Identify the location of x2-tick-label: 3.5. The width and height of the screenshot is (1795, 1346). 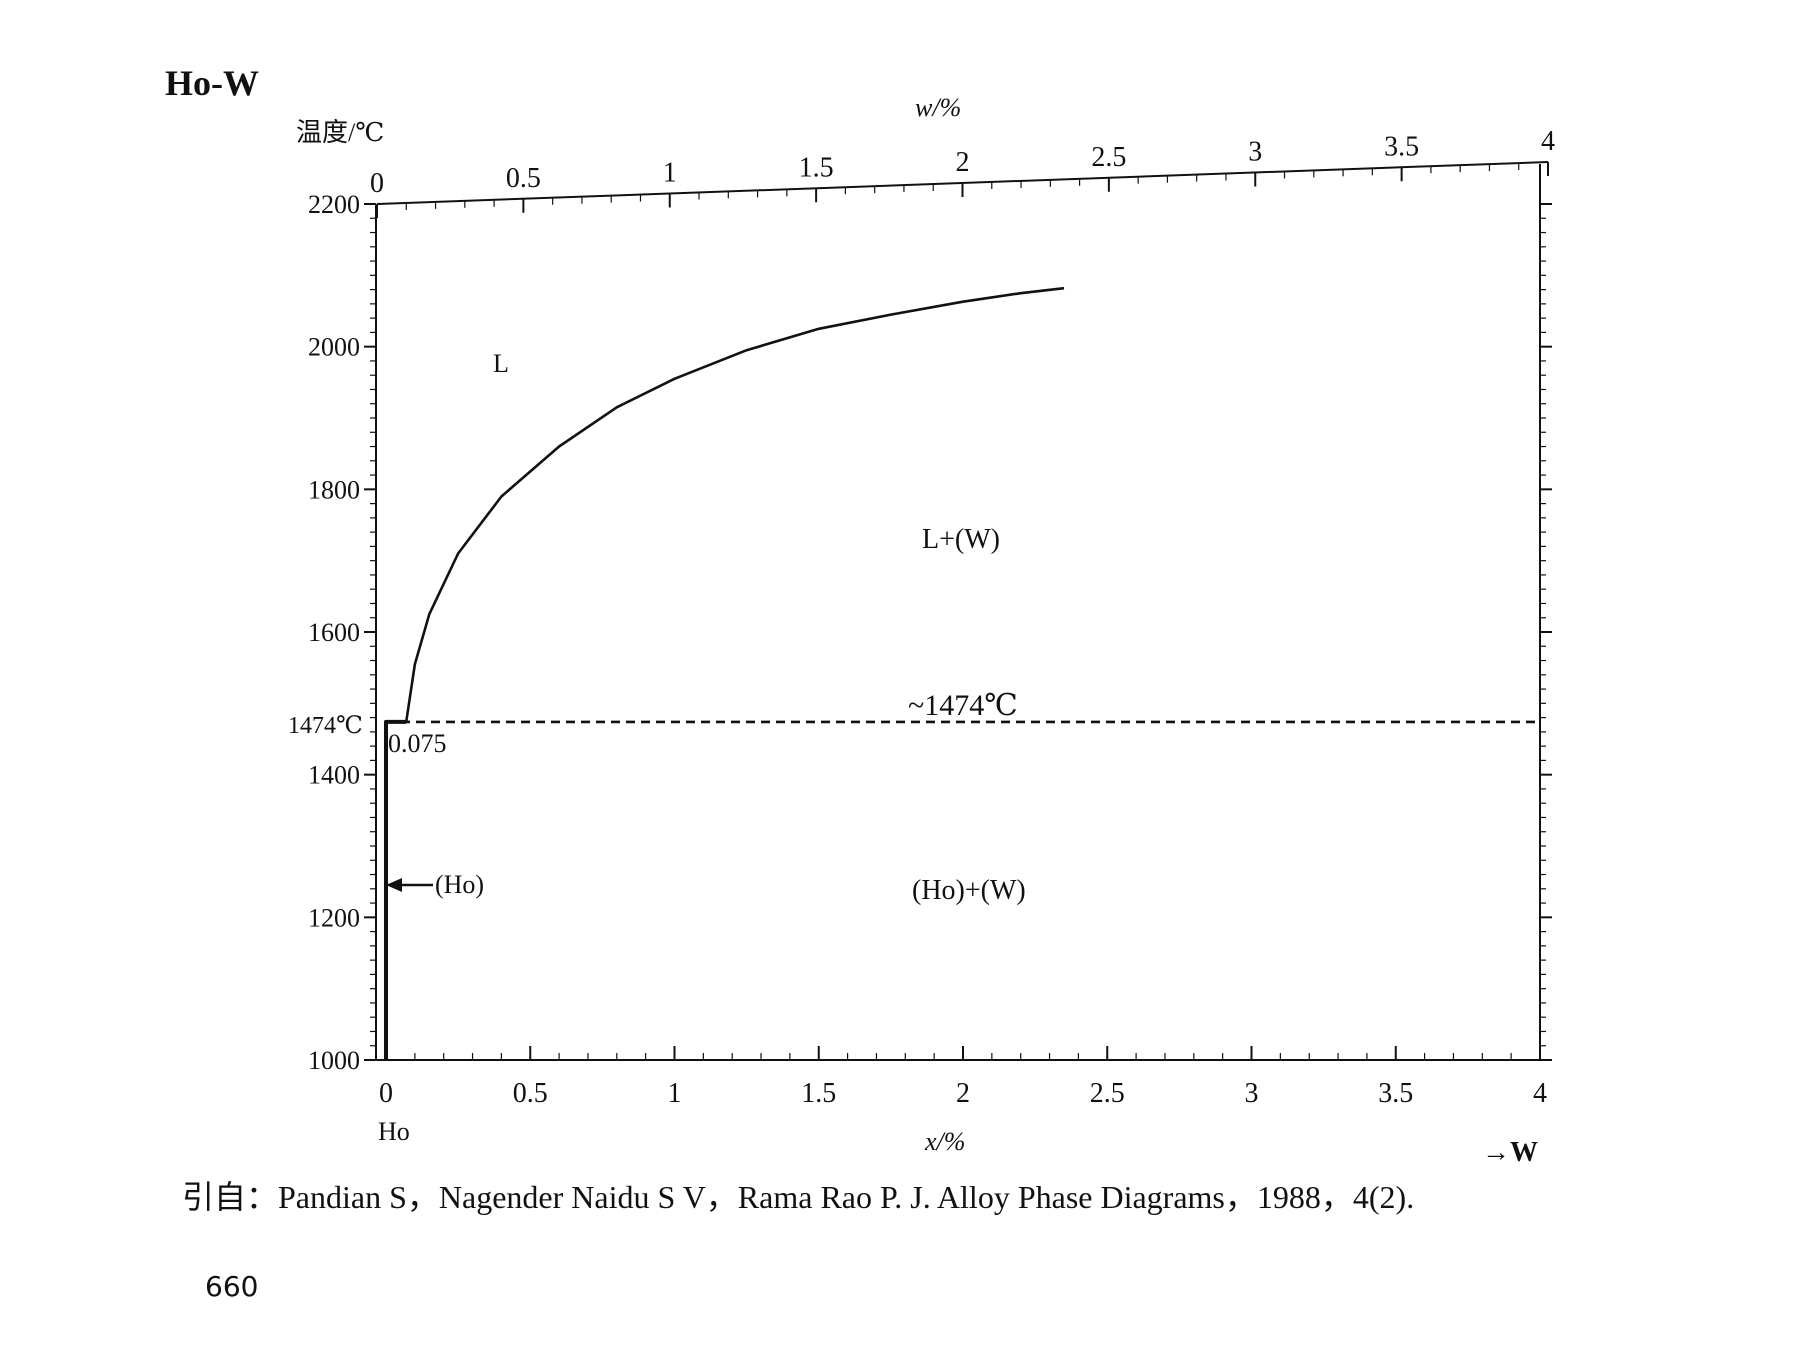
(1401, 146).